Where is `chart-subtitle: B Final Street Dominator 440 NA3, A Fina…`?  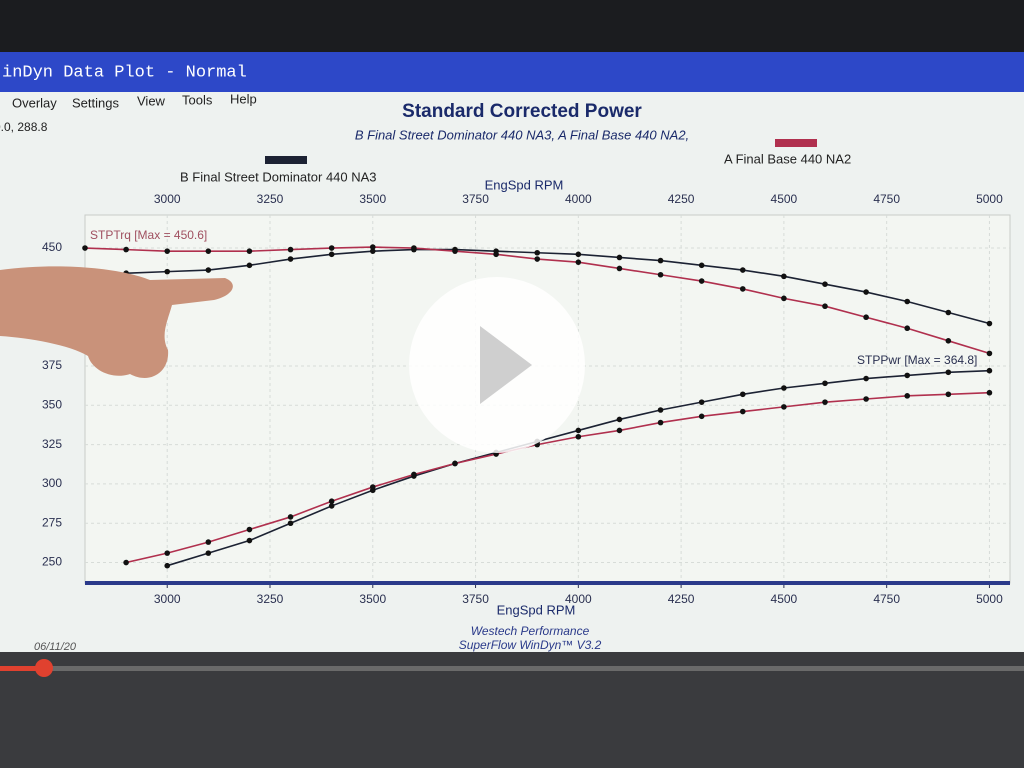 chart-subtitle: B Final Street Dominator 440 NA3, A Fina… is located at coordinates (522, 134).